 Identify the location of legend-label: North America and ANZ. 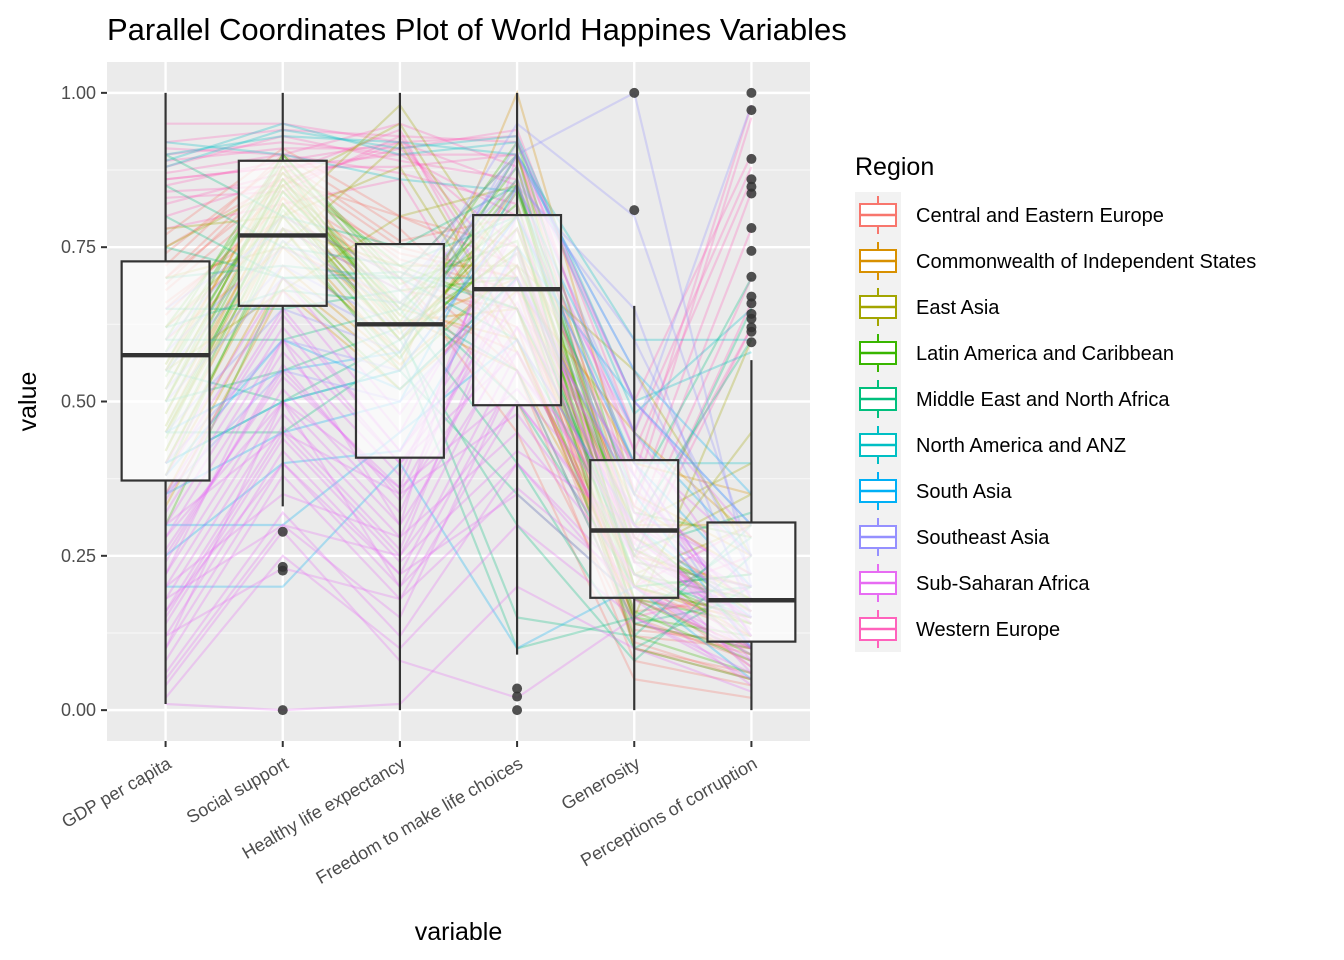
(1021, 446).